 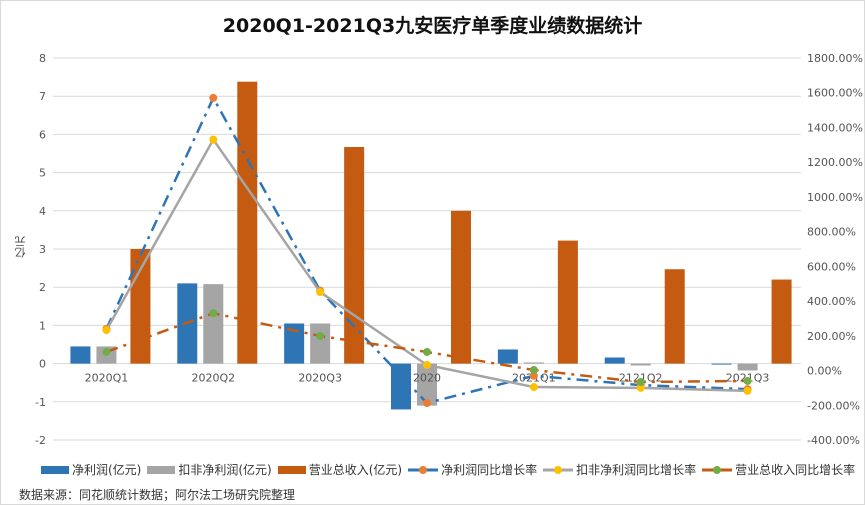 I want to click on legend-item: 扣非净利润同比增长率, so click(x=619, y=469).